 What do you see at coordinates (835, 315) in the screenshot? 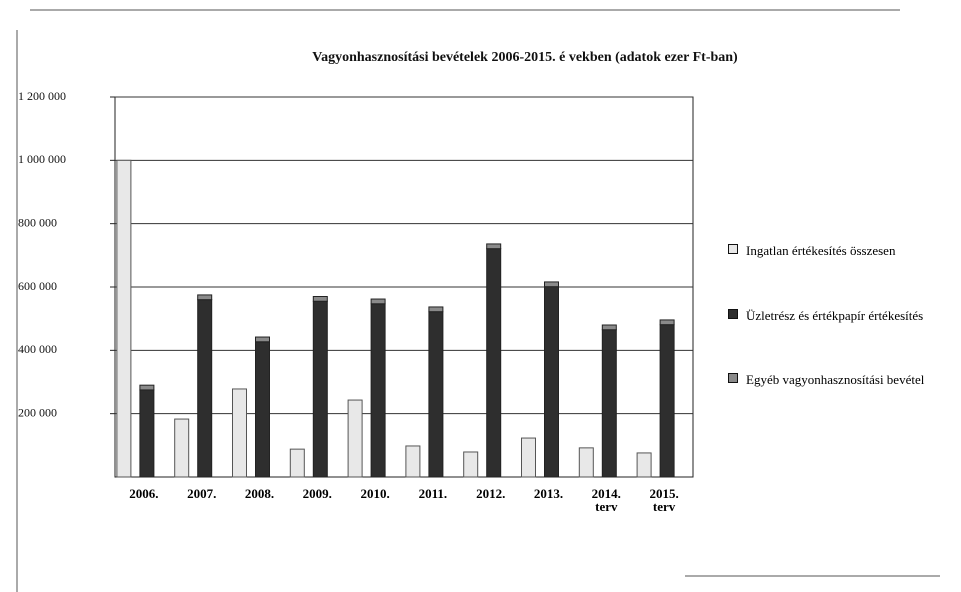
I see `legend-label: Üzletrész és értékpapír értékesítés` at bounding box center [835, 315].